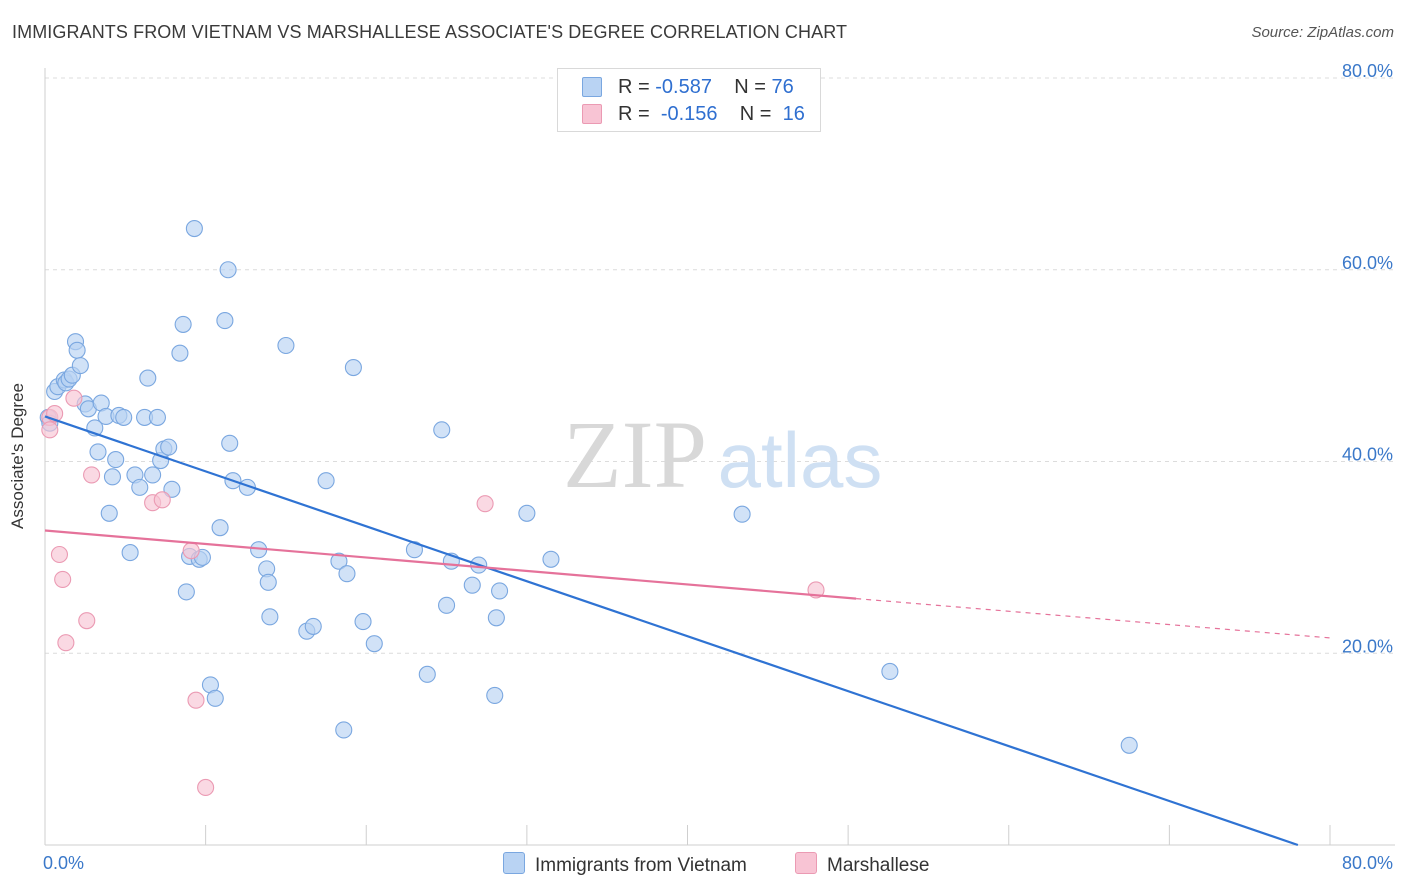  What do you see at coordinates (635, 454) in the screenshot?
I see `watermark-zip: ZIP` at bounding box center [635, 454].